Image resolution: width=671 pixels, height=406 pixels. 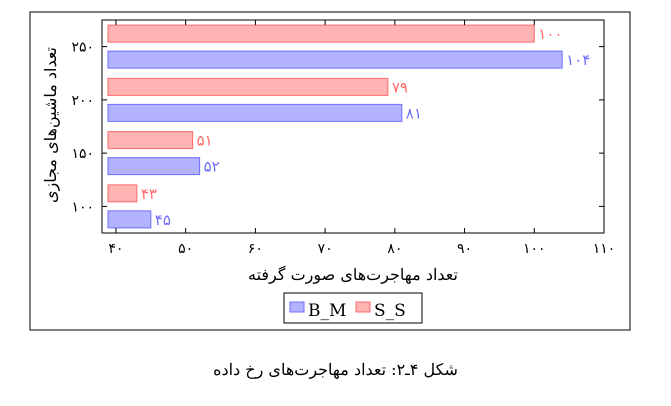 What do you see at coordinates (578, 60) in the screenshot?
I see `data-label-b-m-3: ۱۰۴` at bounding box center [578, 60].